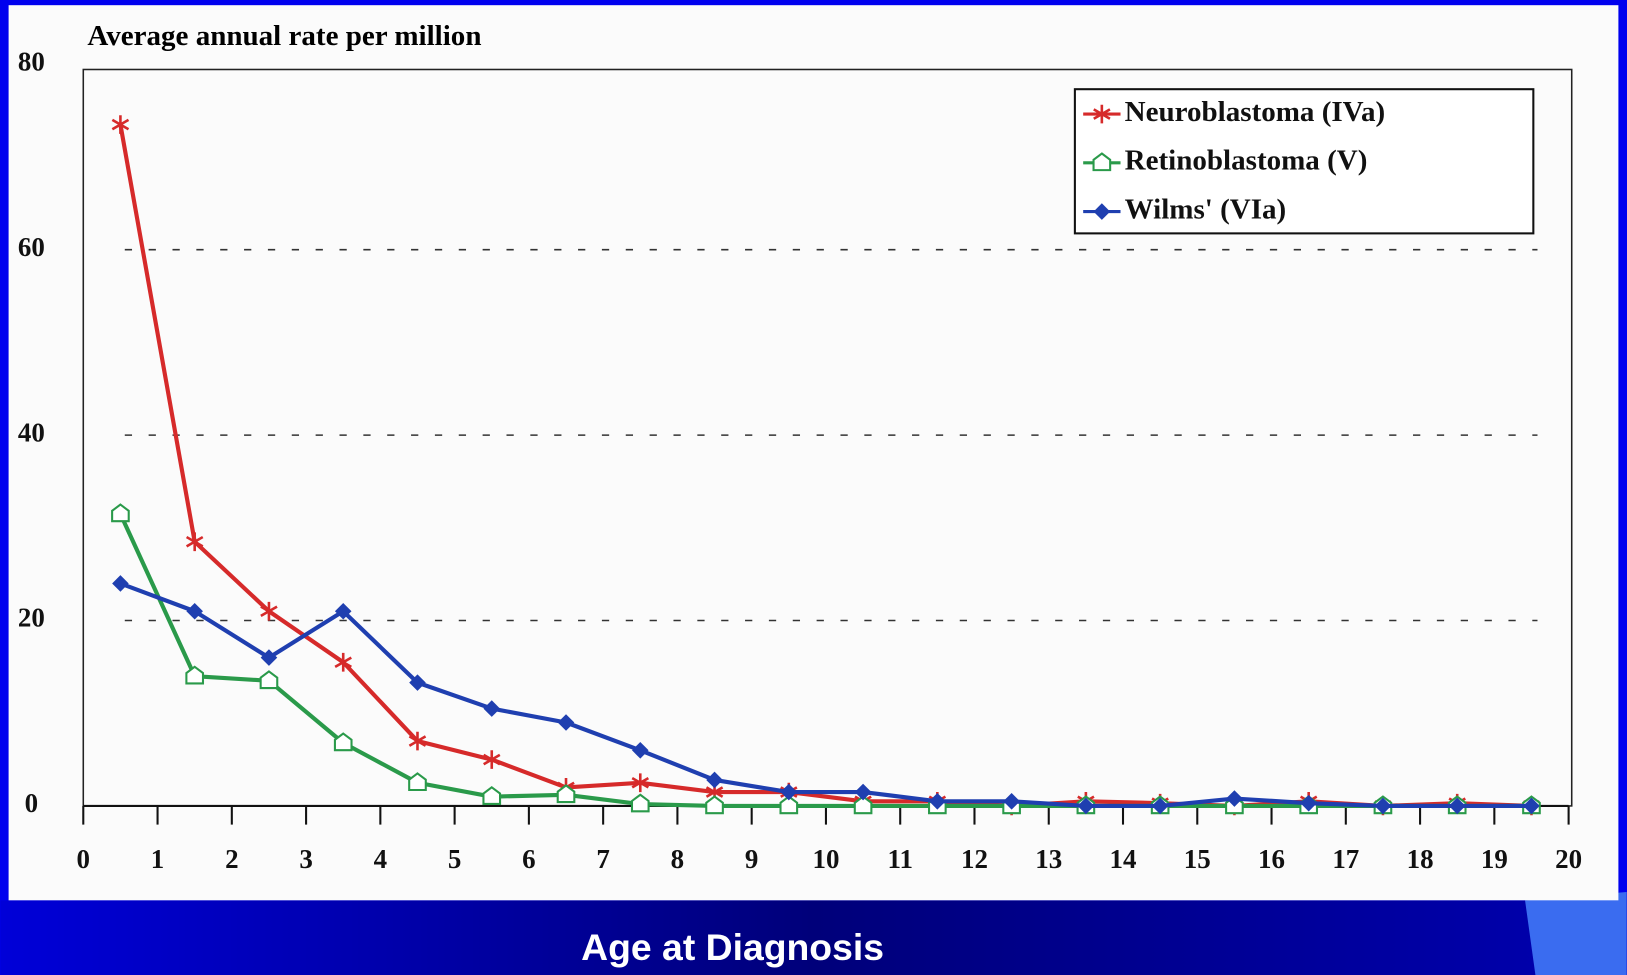  I want to click on x-tick-label: 15, so click(1197, 859).